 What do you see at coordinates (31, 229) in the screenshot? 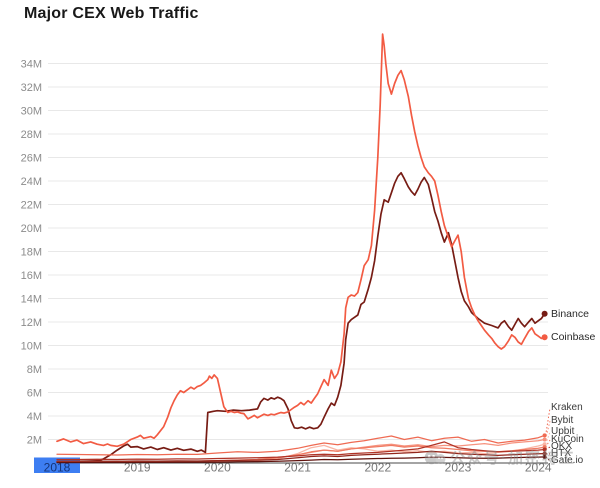
I see `y-axis-tick-label: 20M` at bounding box center [31, 229].